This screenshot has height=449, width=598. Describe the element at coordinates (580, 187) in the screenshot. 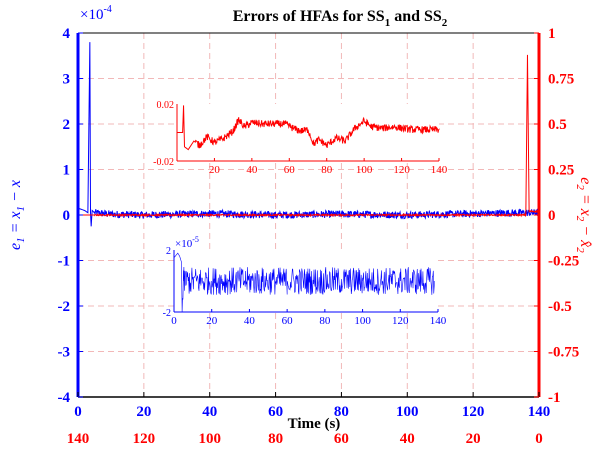

I see `y-right-label-sub: 2` at that location.